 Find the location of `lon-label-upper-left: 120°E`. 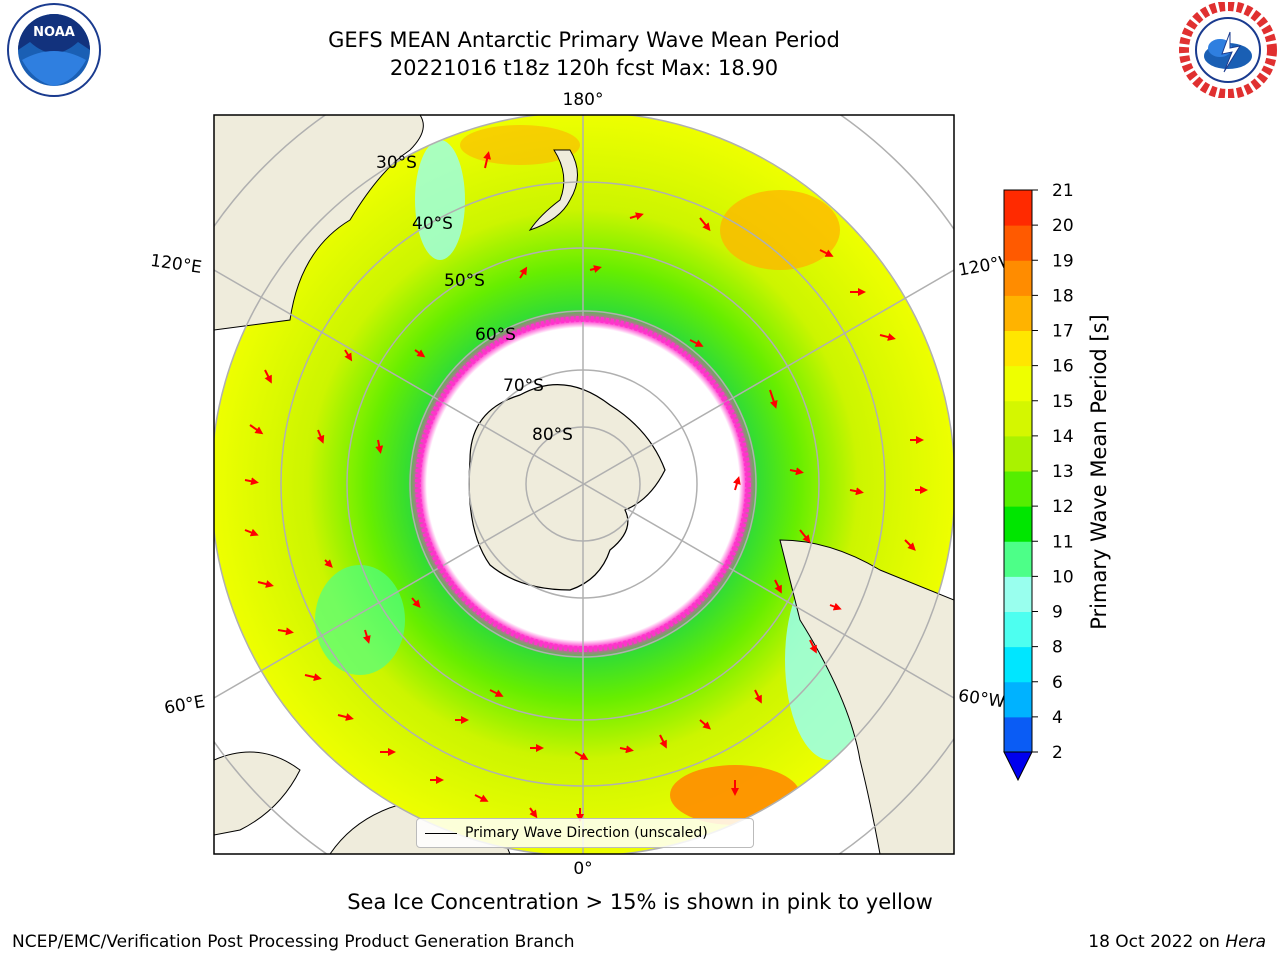

lon-label-upper-left: 120°E is located at coordinates (176, 264).